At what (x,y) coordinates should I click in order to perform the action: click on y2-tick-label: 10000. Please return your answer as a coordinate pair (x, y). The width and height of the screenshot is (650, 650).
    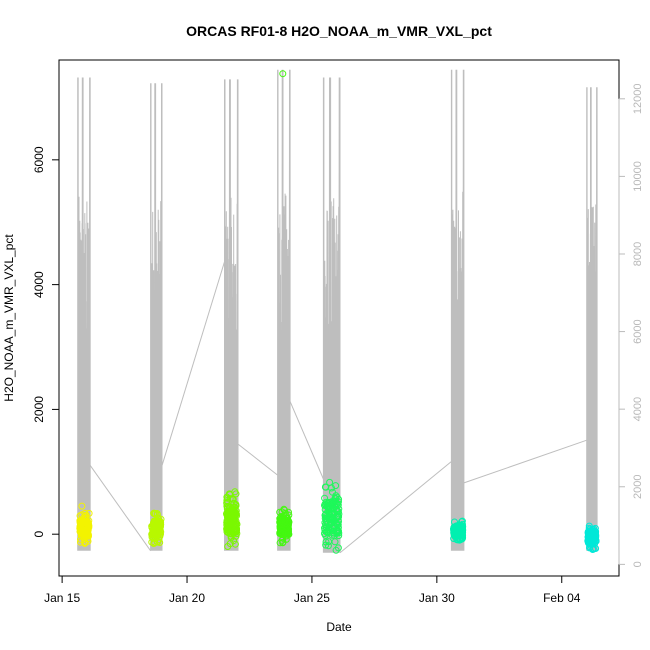
    Looking at the image, I should click on (638, 176).